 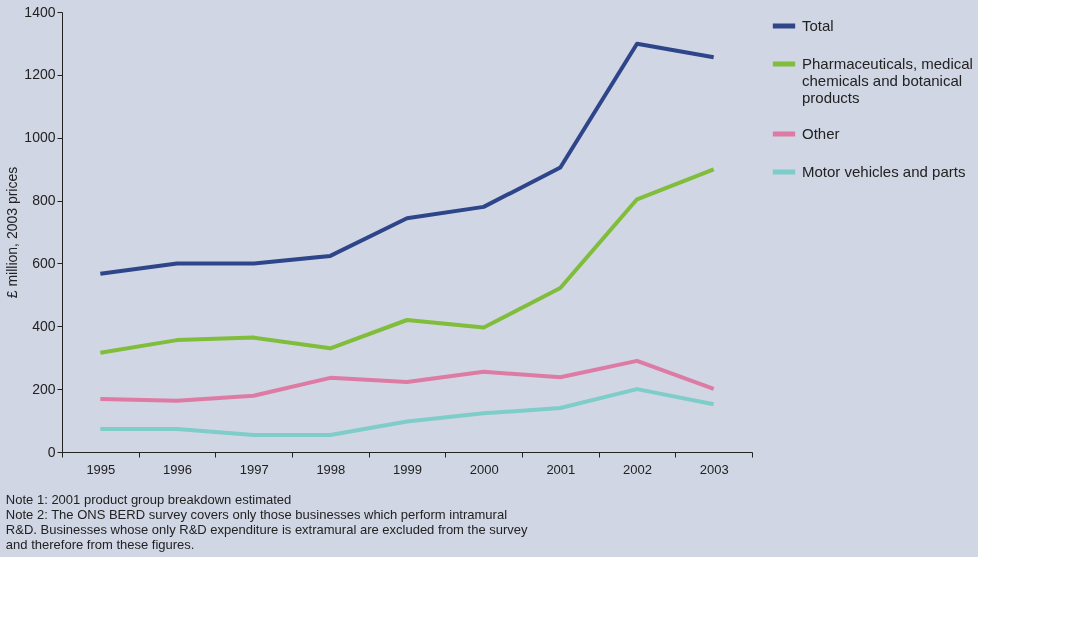 What do you see at coordinates (51, 451) in the screenshot?
I see `y-tick-label: 0` at bounding box center [51, 451].